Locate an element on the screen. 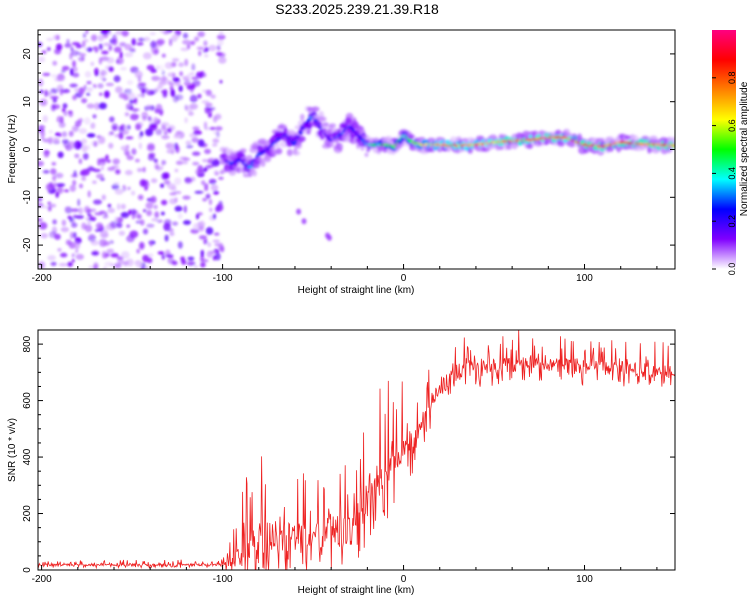 The height and width of the screenshot is (605, 750). spectrogram-x-axis: -200 -100 0 100 is located at coordinates (345, 274).